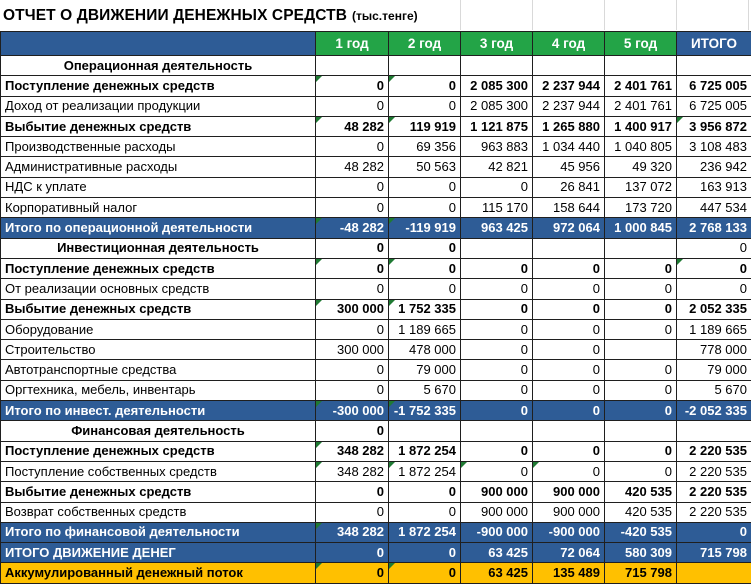 The image size is (751, 585). I want to click on value-cell: 447 534, so click(713, 208).